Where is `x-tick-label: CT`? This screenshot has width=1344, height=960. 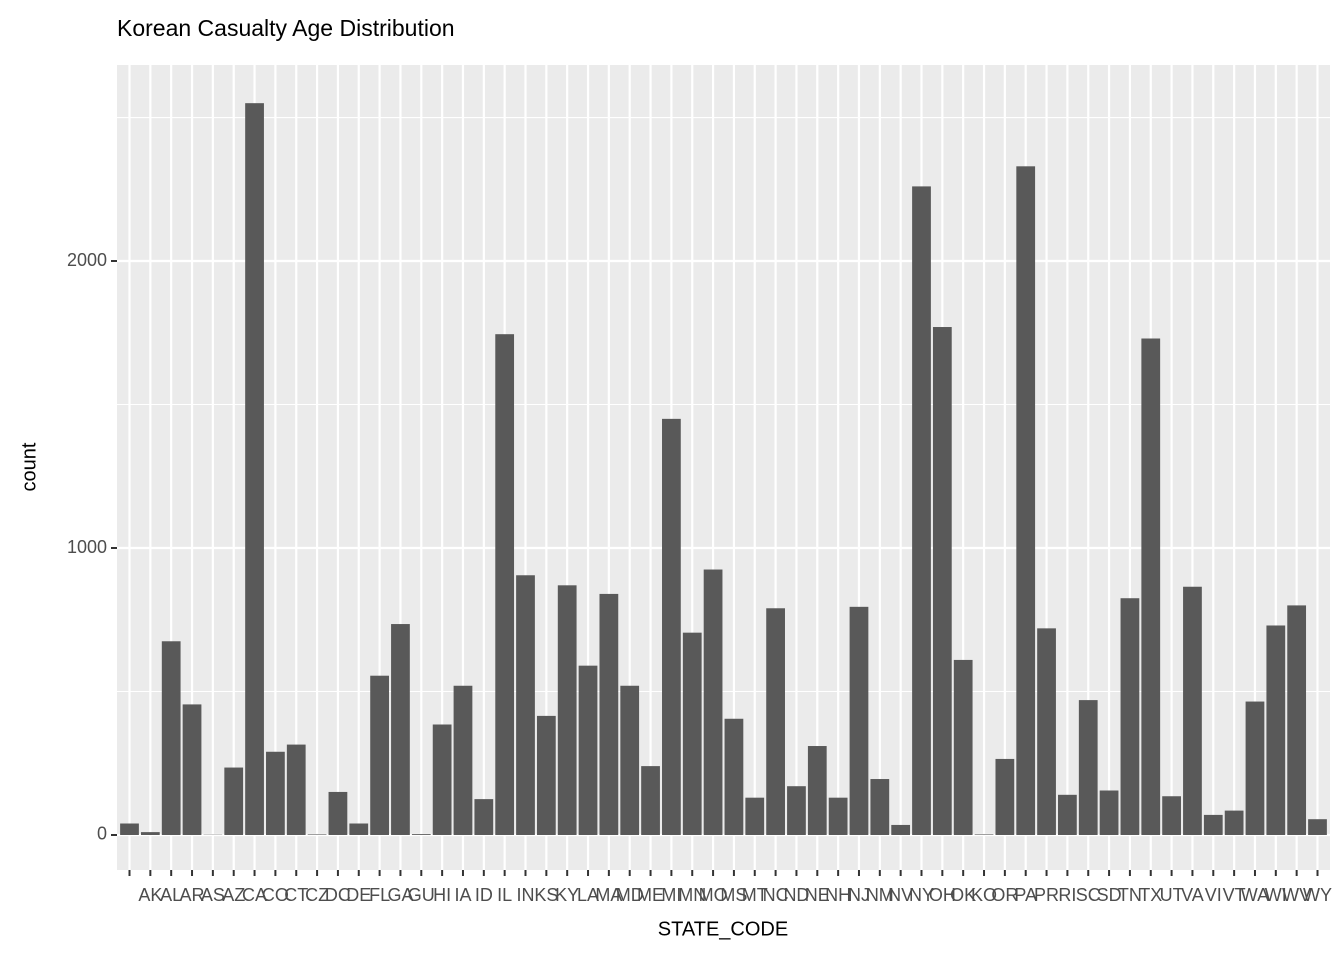
x-tick-label: CT is located at coordinates (296, 895).